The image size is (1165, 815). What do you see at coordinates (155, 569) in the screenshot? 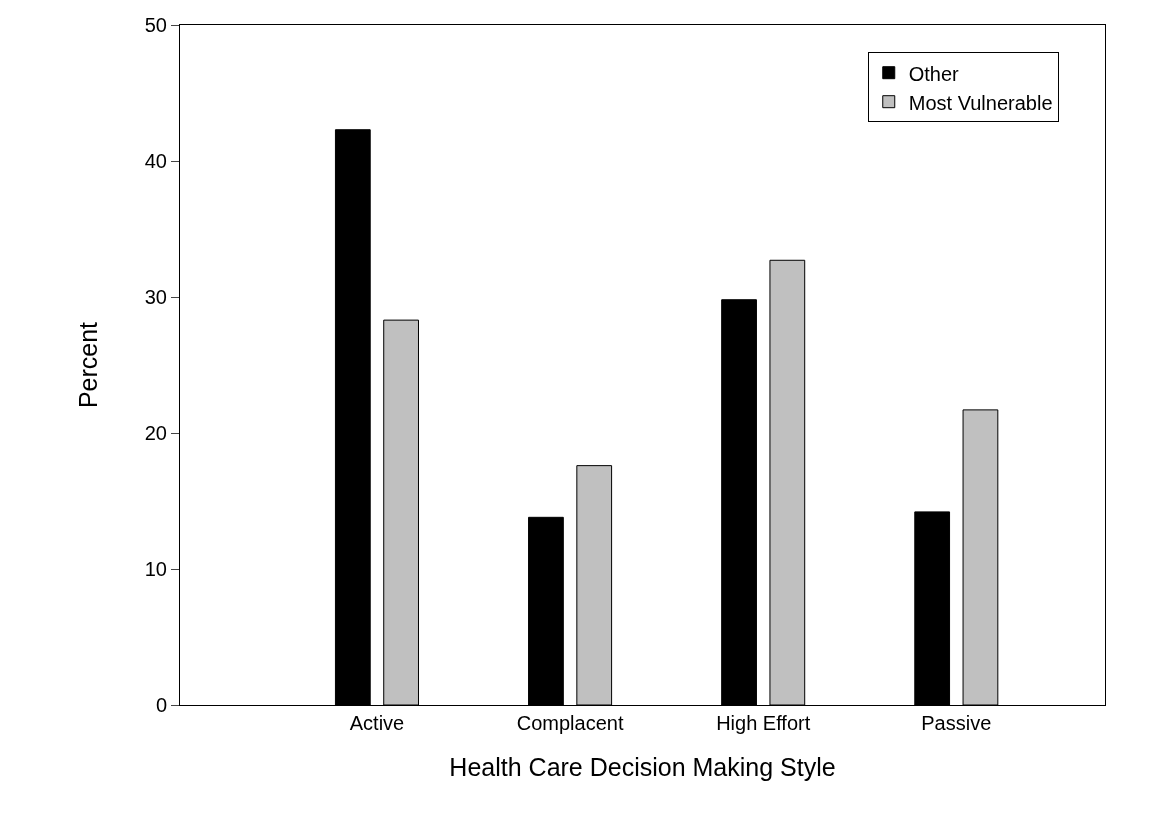
I see `y-tick-label: 10` at bounding box center [155, 569].